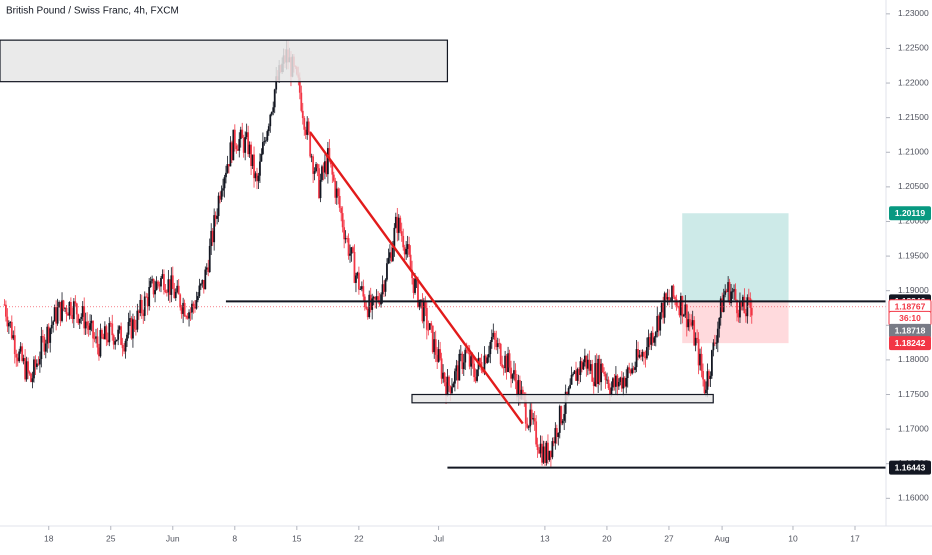  What do you see at coordinates (438, 538) in the screenshot?
I see `time-tick-label: Jul` at bounding box center [438, 538].